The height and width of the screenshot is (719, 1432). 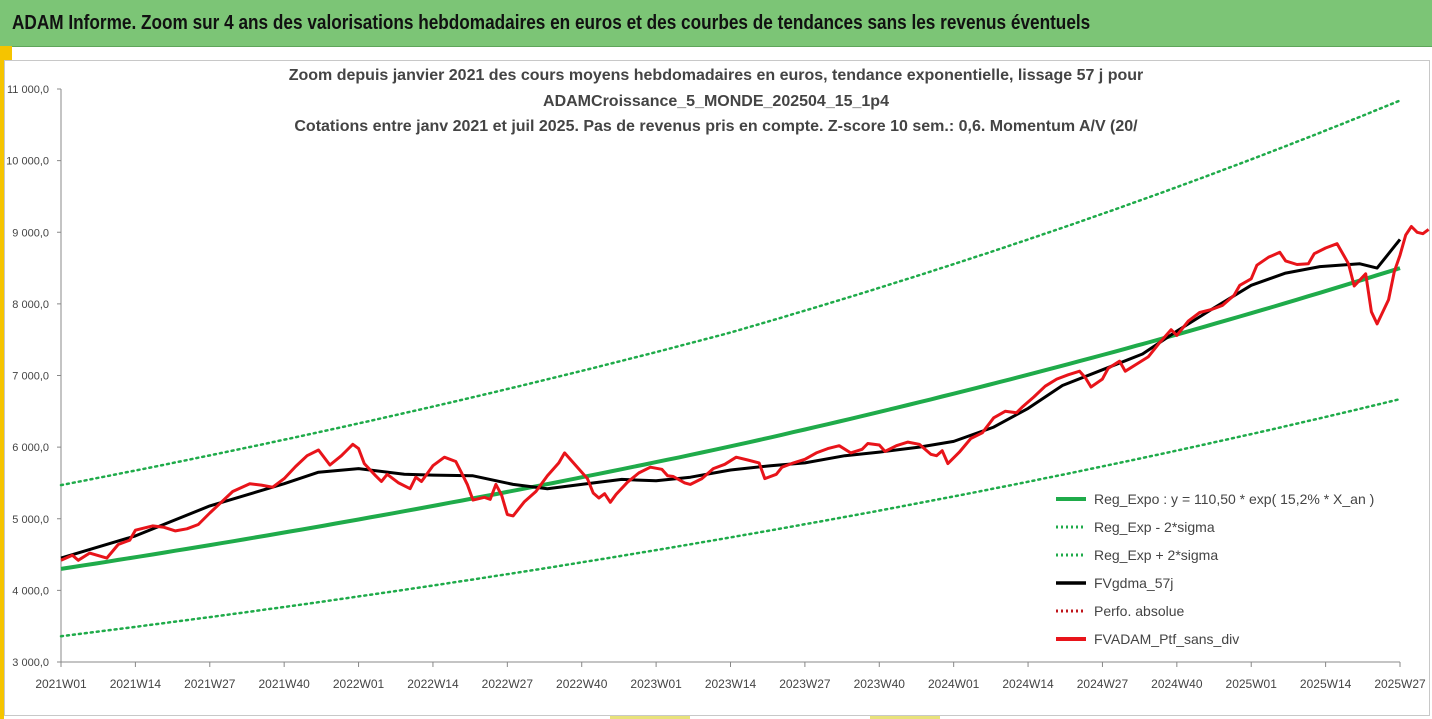 I want to click on y-tick-label: 5 000,0, so click(x=30, y=520).